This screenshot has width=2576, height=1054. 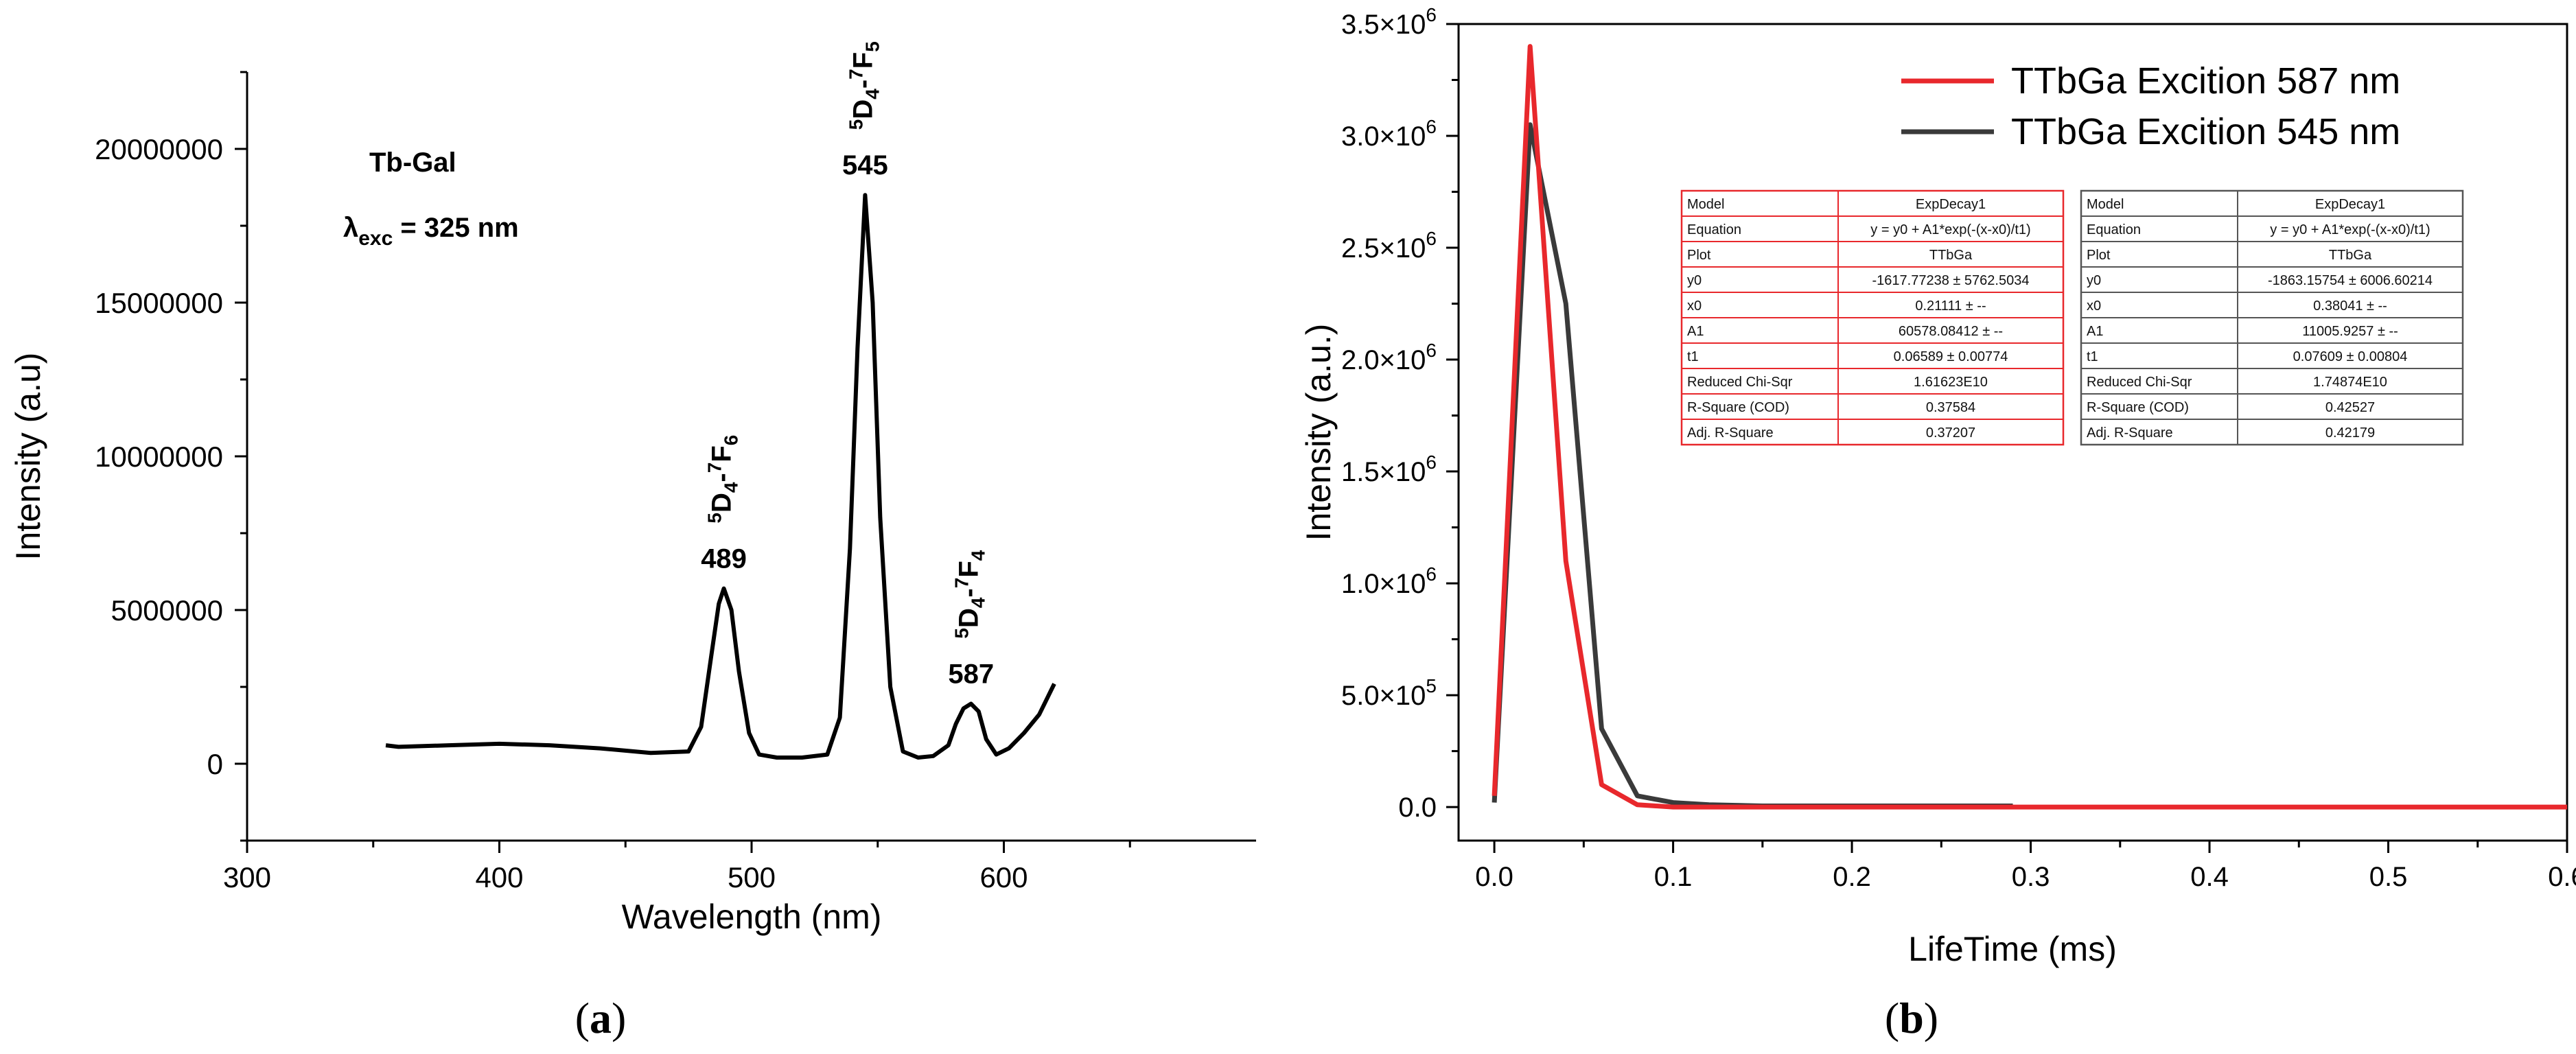 What do you see at coordinates (2130, 433) in the screenshot?
I see `fit-table-param-cell: Adj. R-Square` at bounding box center [2130, 433].